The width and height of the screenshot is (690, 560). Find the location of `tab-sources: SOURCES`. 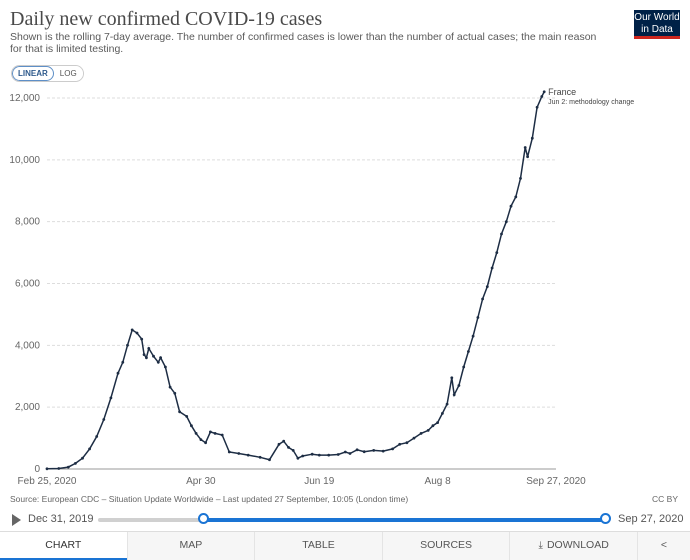

tab-sources: SOURCES is located at coordinates (445, 546).